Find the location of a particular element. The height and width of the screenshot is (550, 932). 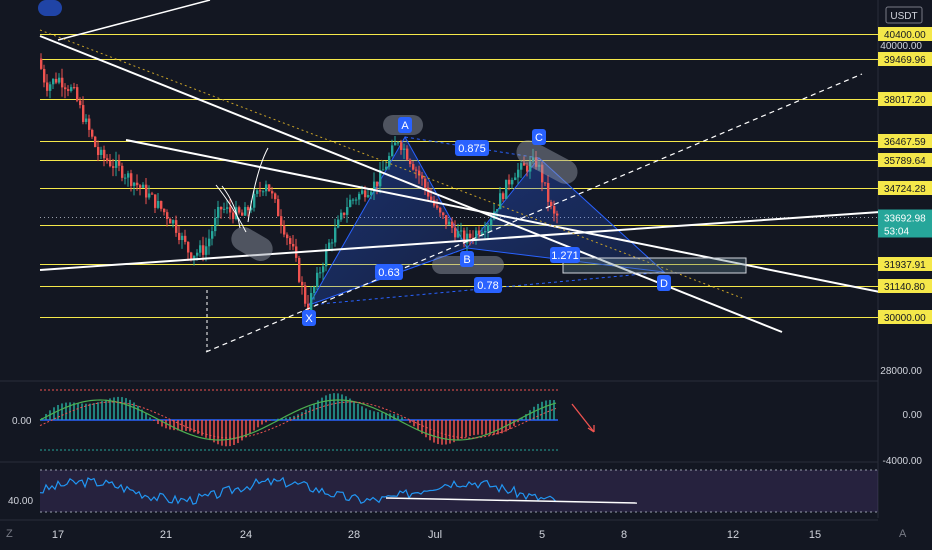

price-level-label: 39469.96 is located at coordinates (905, 60).